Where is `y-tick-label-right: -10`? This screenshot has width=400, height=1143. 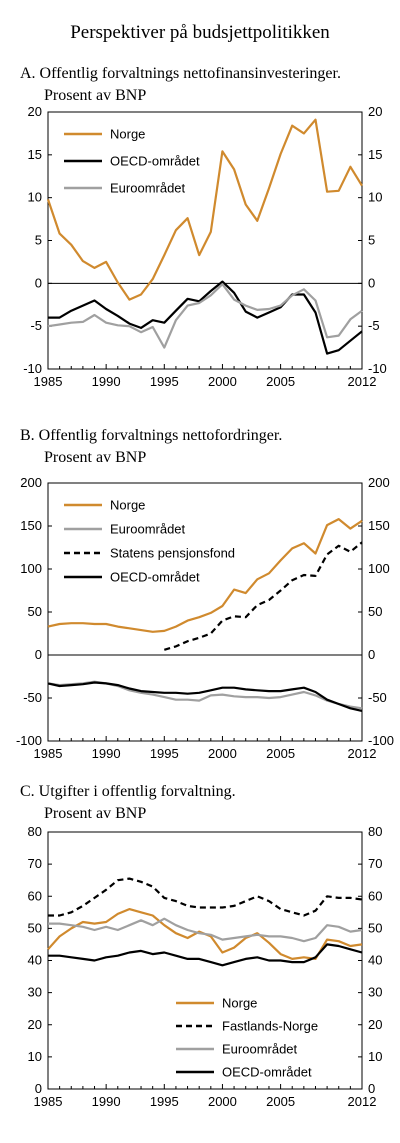
y-tick-label-right: -10 is located at coordinates (377, 368).